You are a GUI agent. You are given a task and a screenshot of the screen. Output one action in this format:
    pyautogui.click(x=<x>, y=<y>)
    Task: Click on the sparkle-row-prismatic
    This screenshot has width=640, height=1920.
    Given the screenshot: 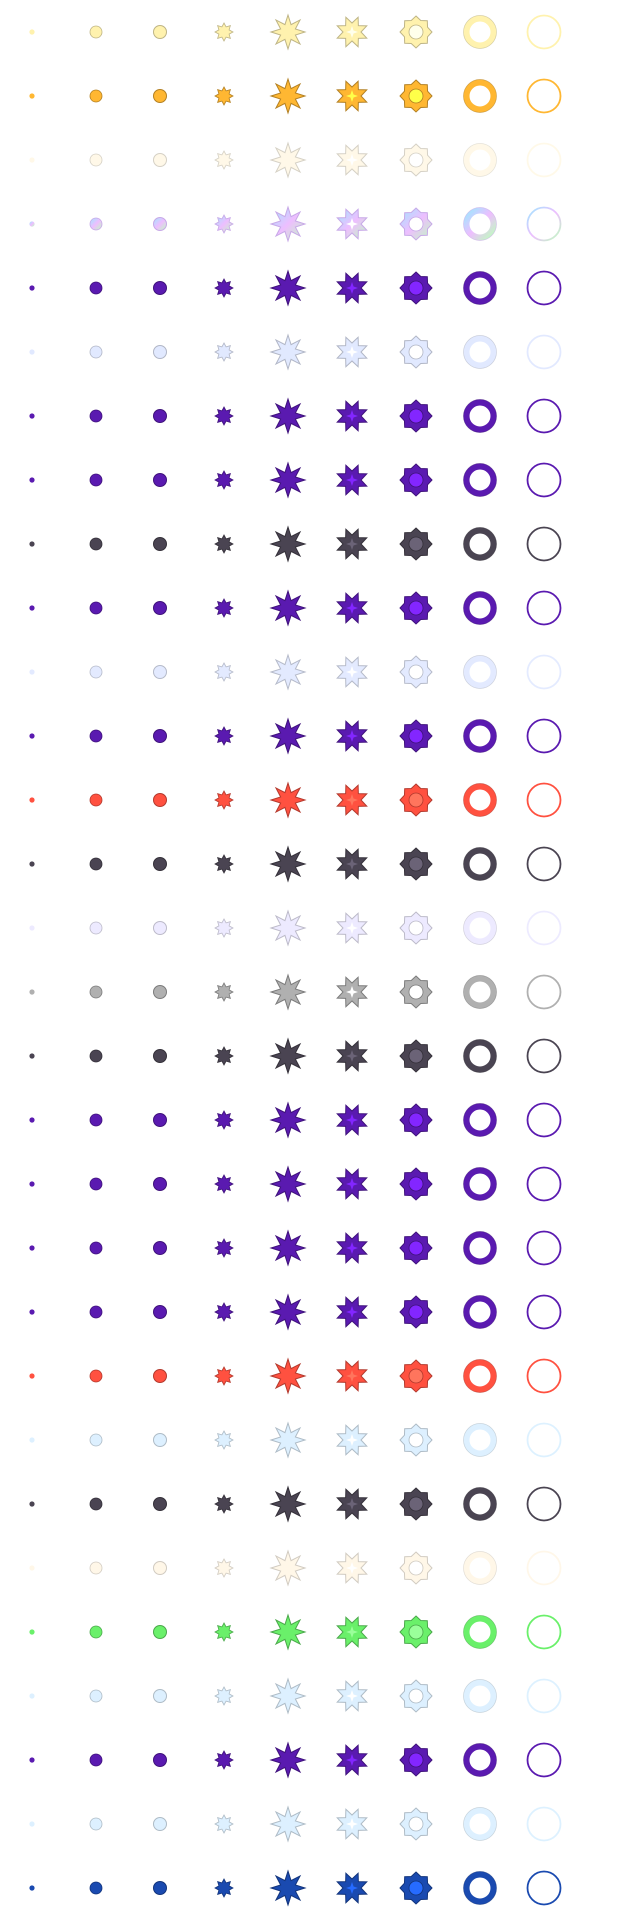 What is the action you would take?
    pyautogui.click(x=295, y=224)
    